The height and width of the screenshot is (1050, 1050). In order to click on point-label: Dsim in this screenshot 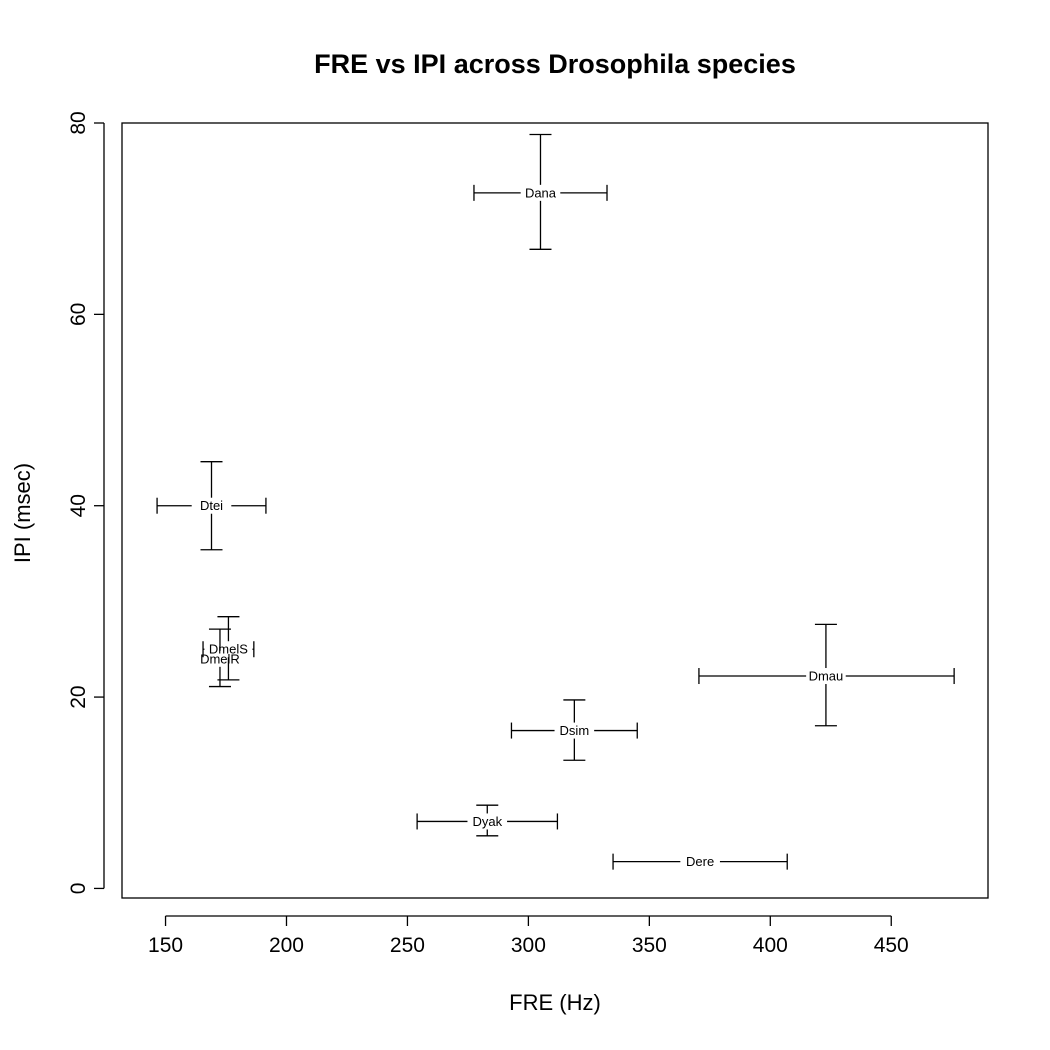, I will do `click(575, 730)`.